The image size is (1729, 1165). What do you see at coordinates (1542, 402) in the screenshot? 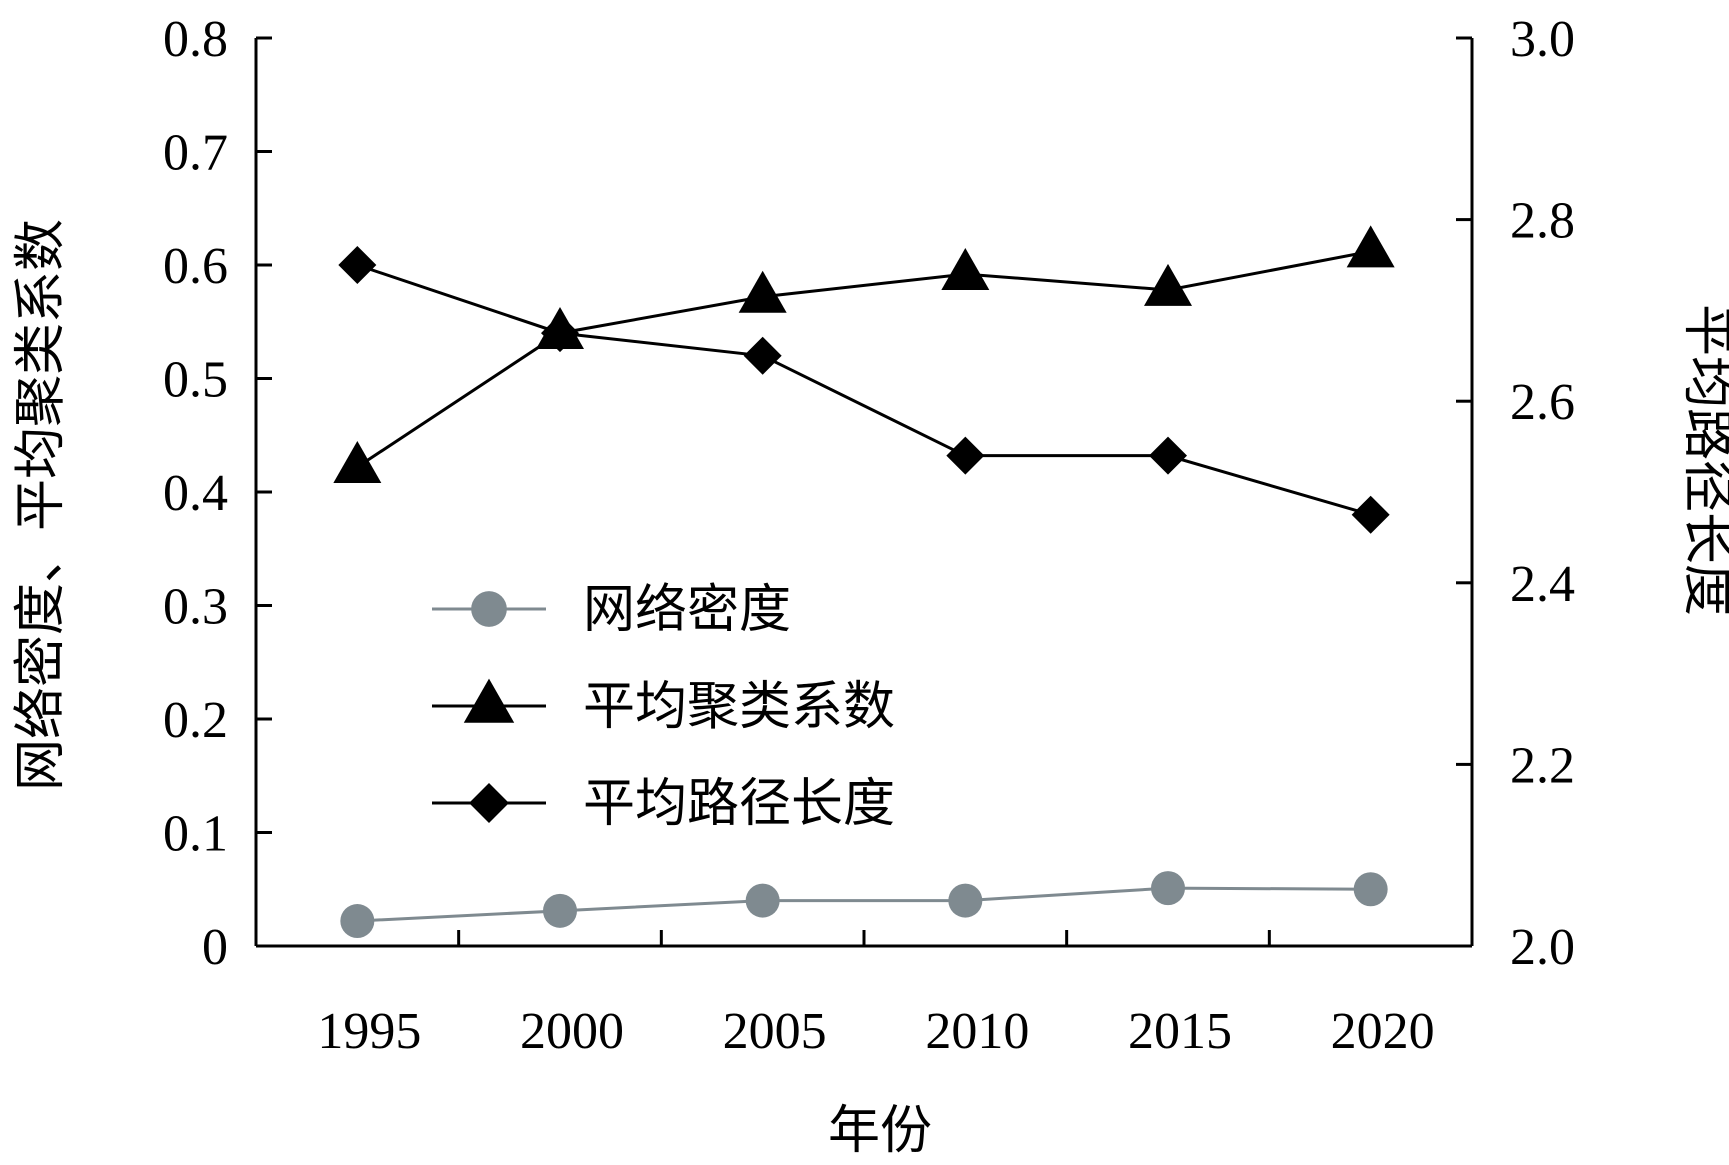
I see `right-y-tick-label: 2.6` at bounding box center [1542, 402].